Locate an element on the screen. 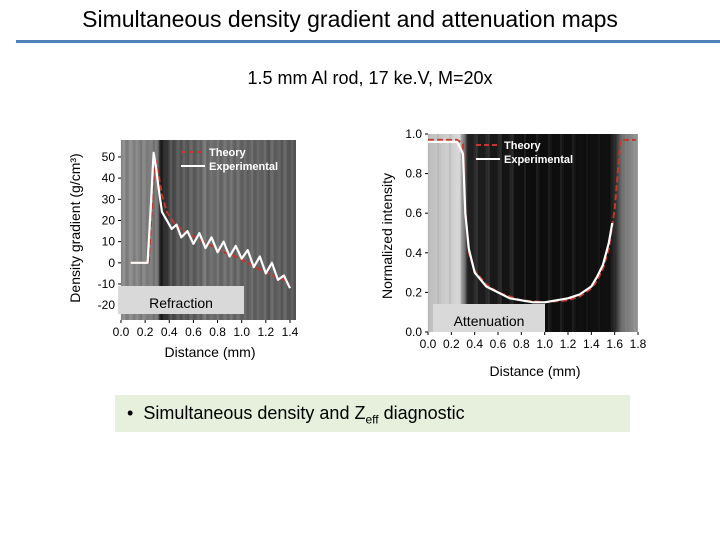 The height and width of the screenshot is (540, 720). y-tick-label: 0.4 is located at coordinates (413, 253).